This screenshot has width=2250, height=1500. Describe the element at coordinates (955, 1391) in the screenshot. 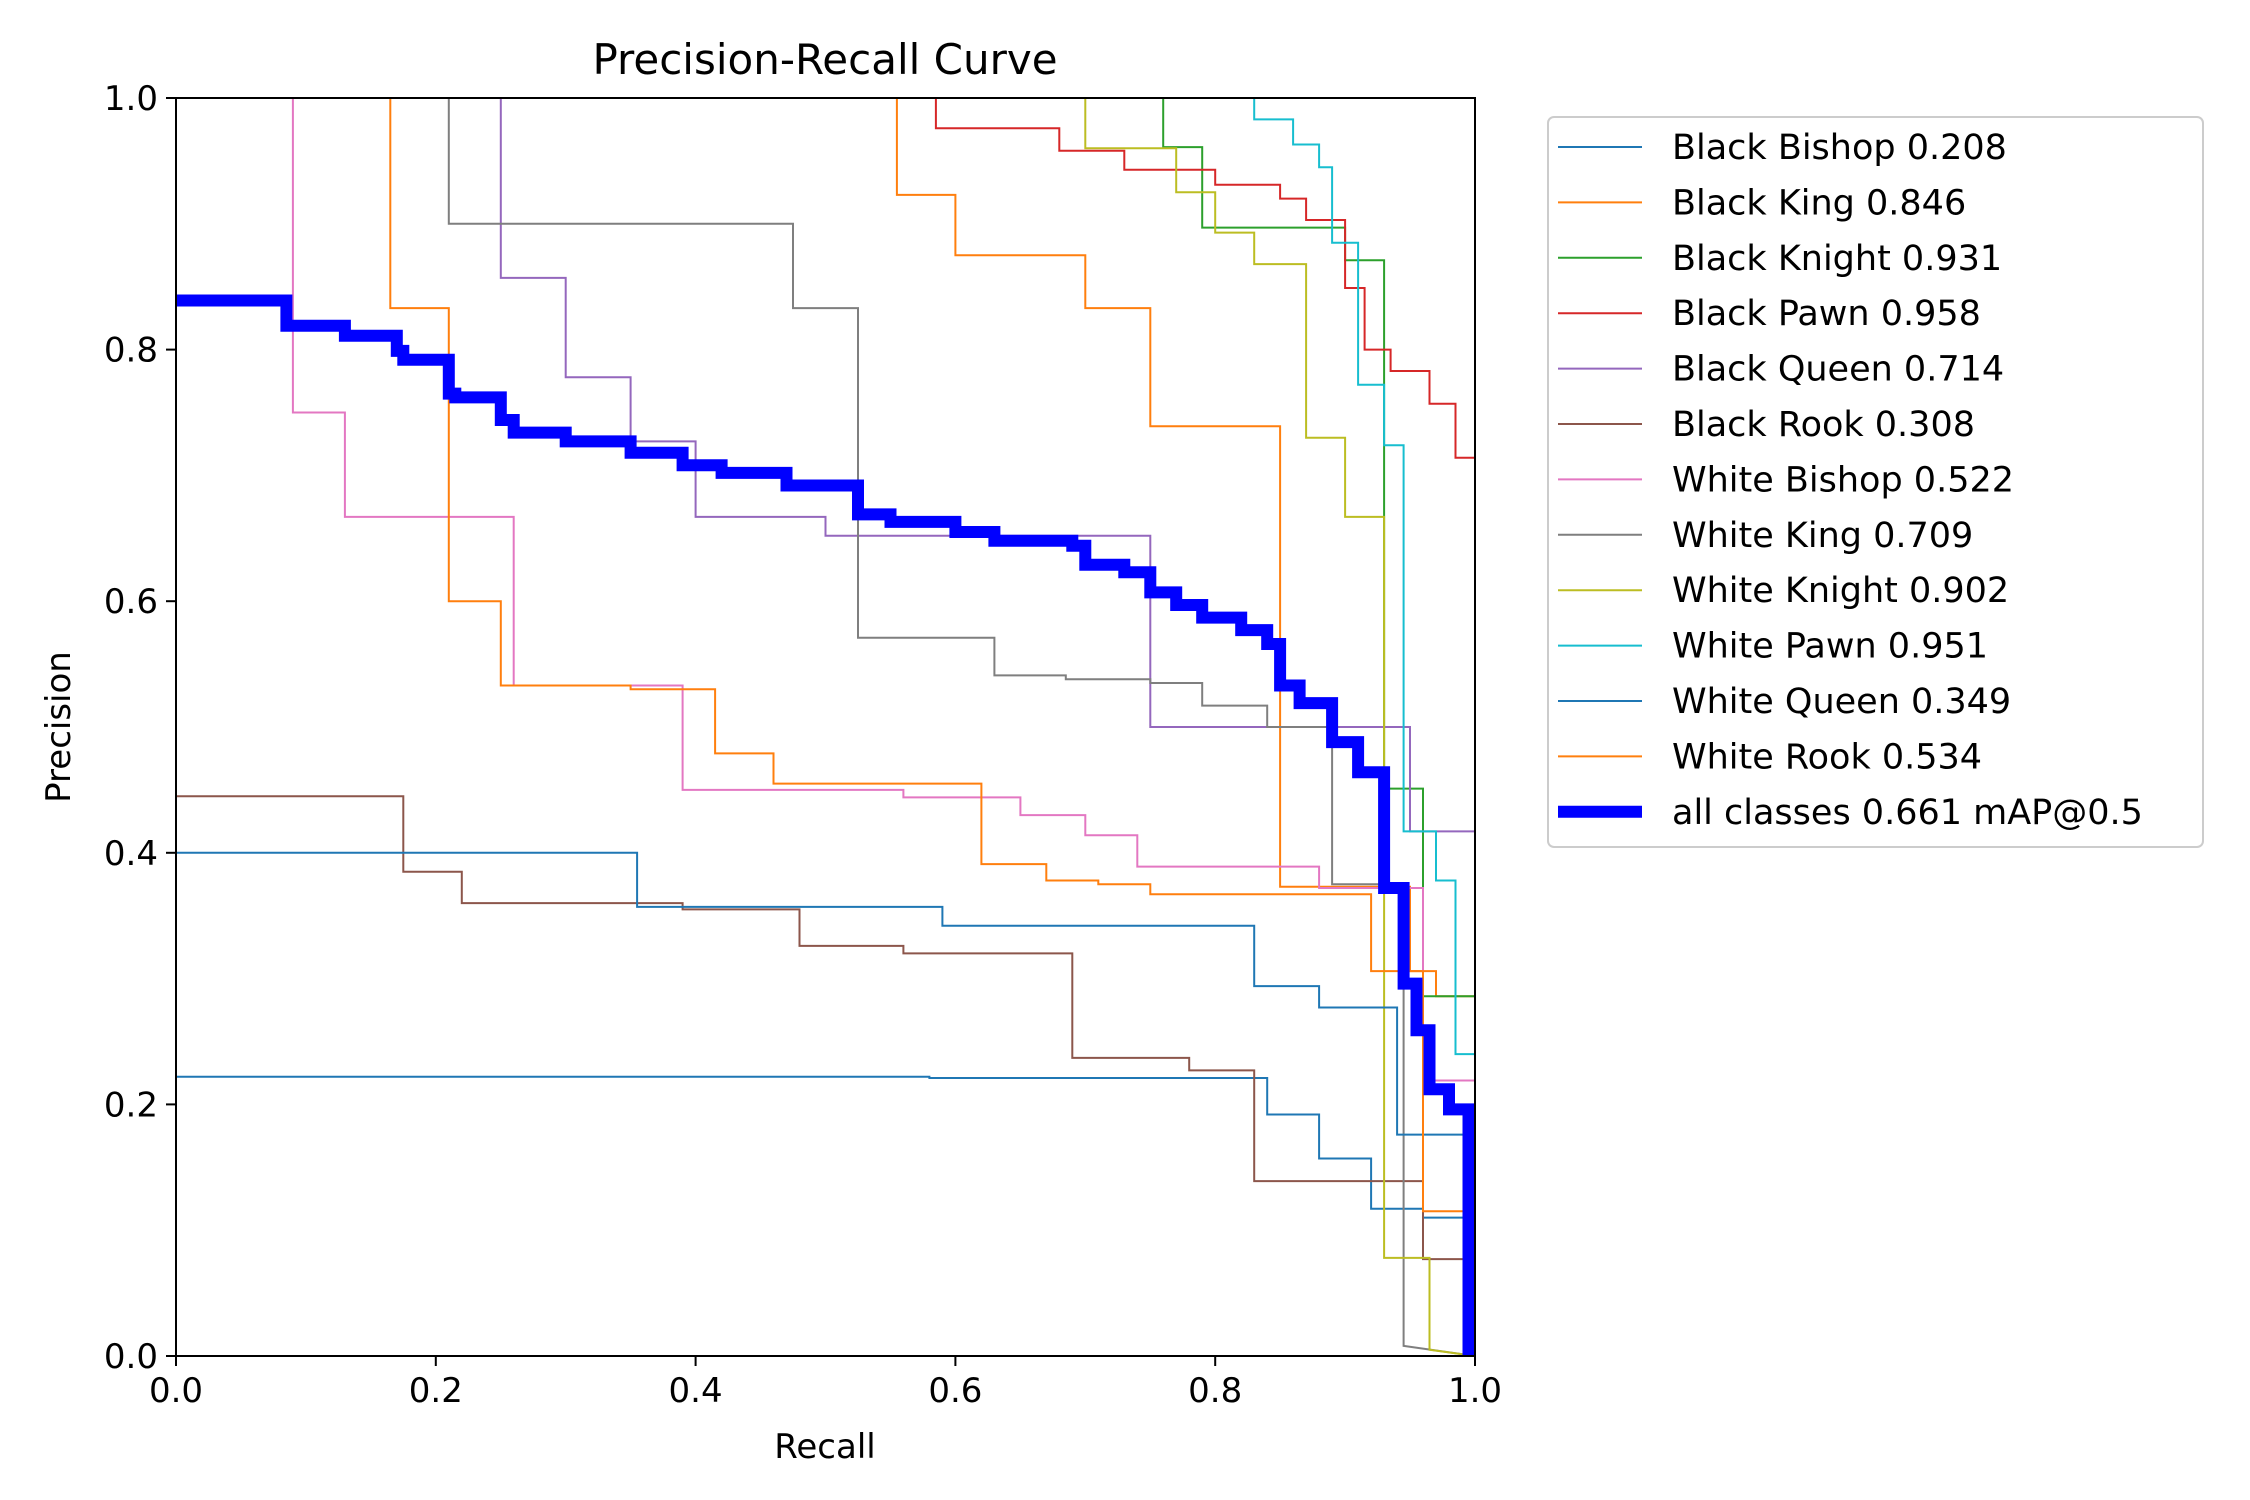

I see `x-tick-label: 0.6` at that location.